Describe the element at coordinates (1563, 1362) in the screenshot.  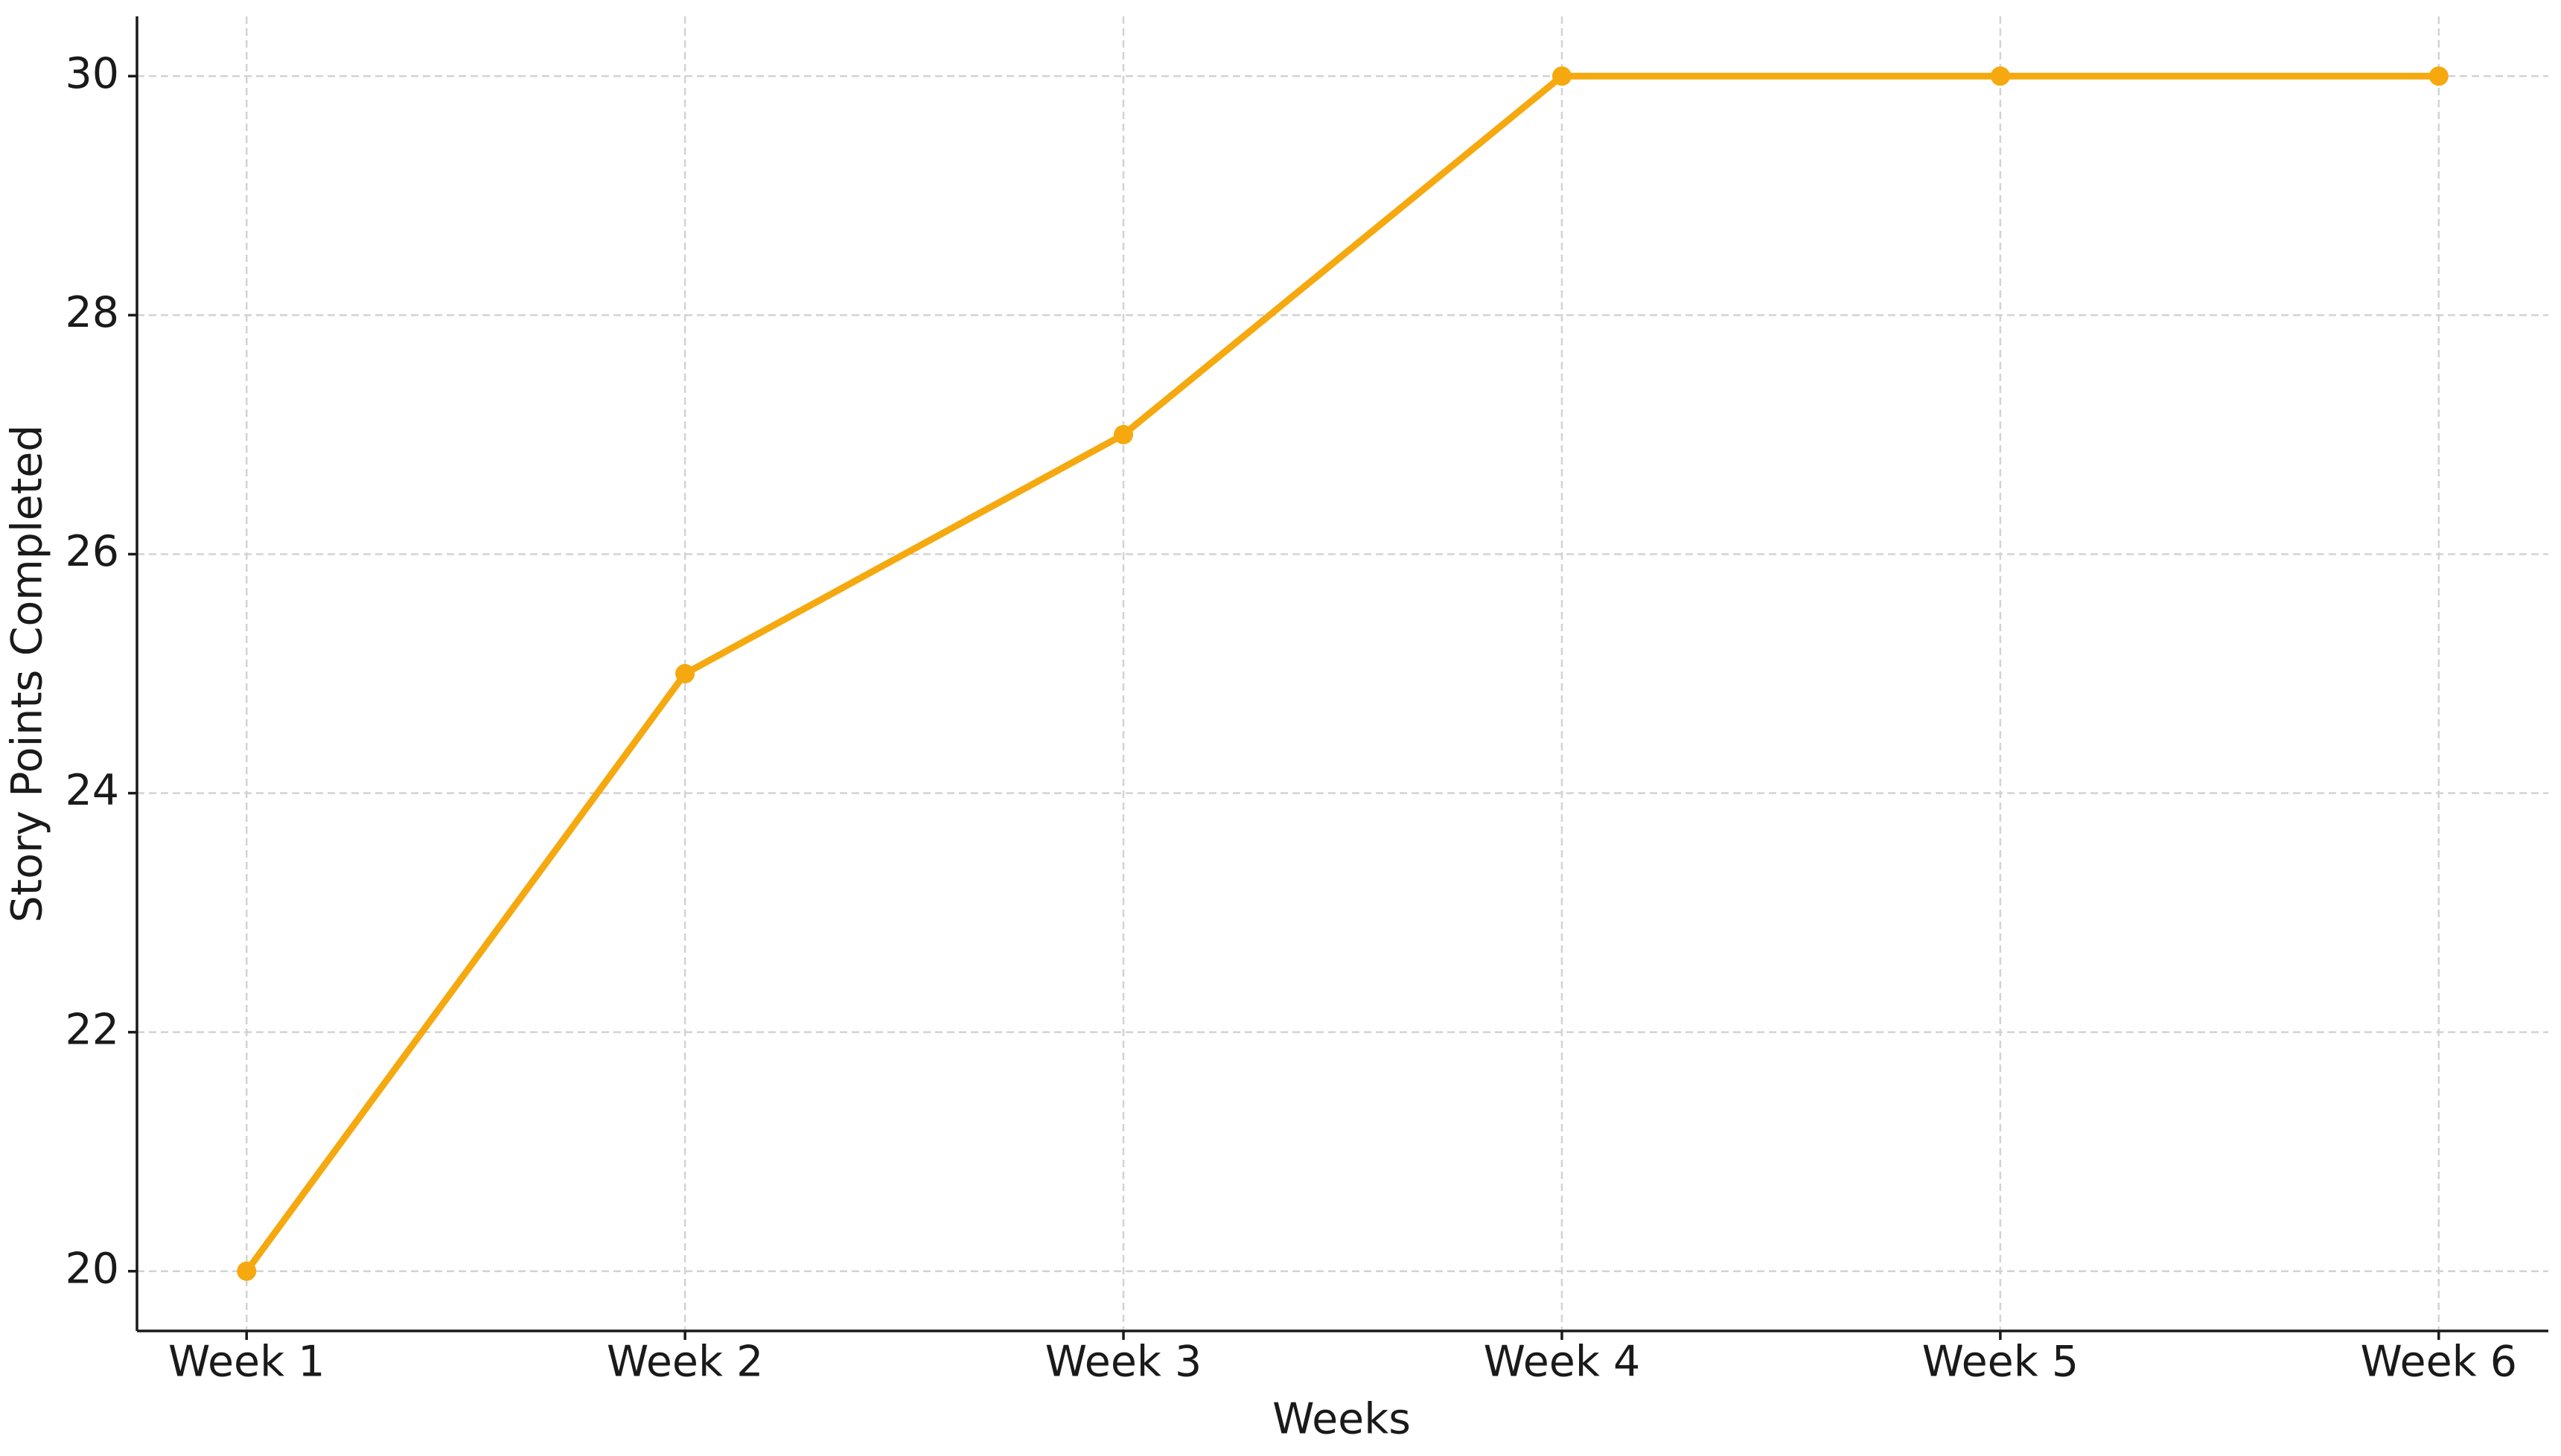
I see `x-tick-label: Week 4` at that location.